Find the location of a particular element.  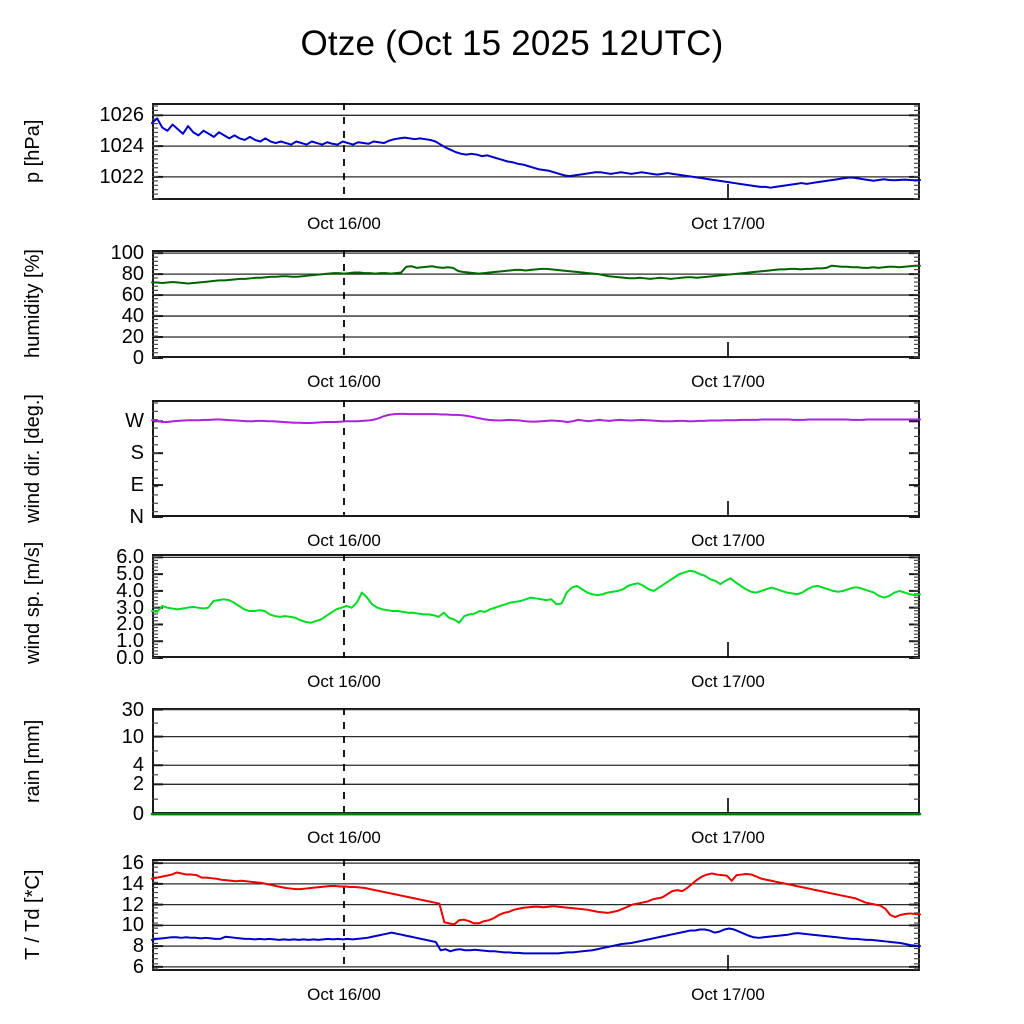

x-tick-humidity-1: Oct 17/00 is located at coordinates (728, 381).